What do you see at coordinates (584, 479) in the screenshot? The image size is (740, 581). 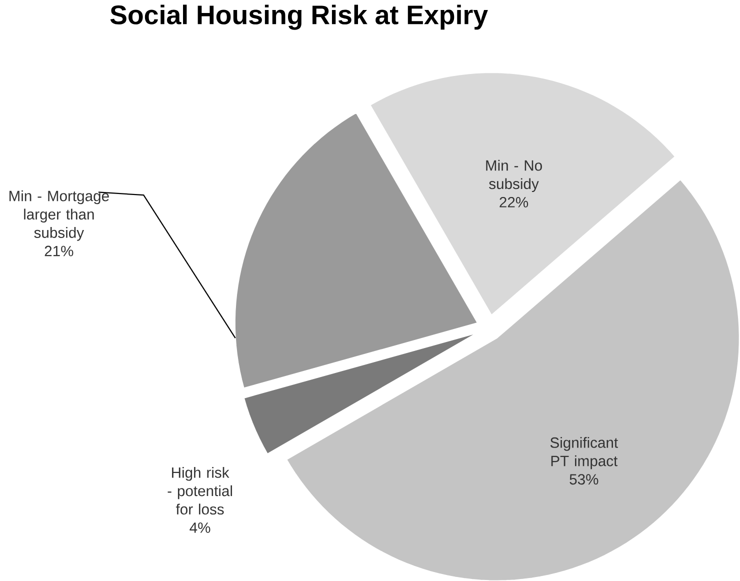 I see `data-label: 53%` at bounding box center [584, 479].